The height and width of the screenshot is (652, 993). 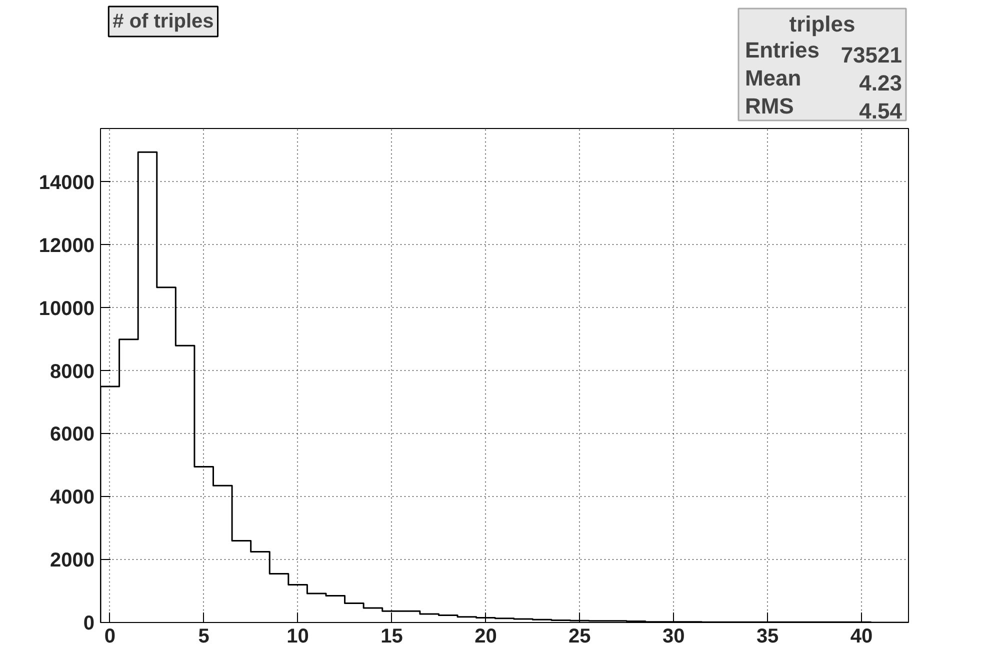 I want to click on x-tick-label: 0, so click(x=110, y=637).